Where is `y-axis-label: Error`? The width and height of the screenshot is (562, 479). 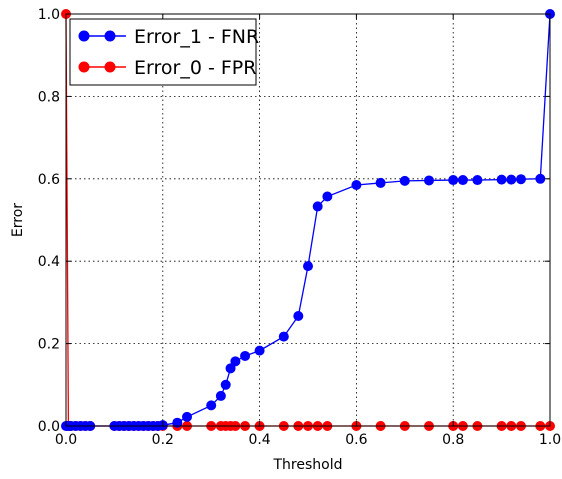 y-axis-label: Error is located at coordinates (18, 220).